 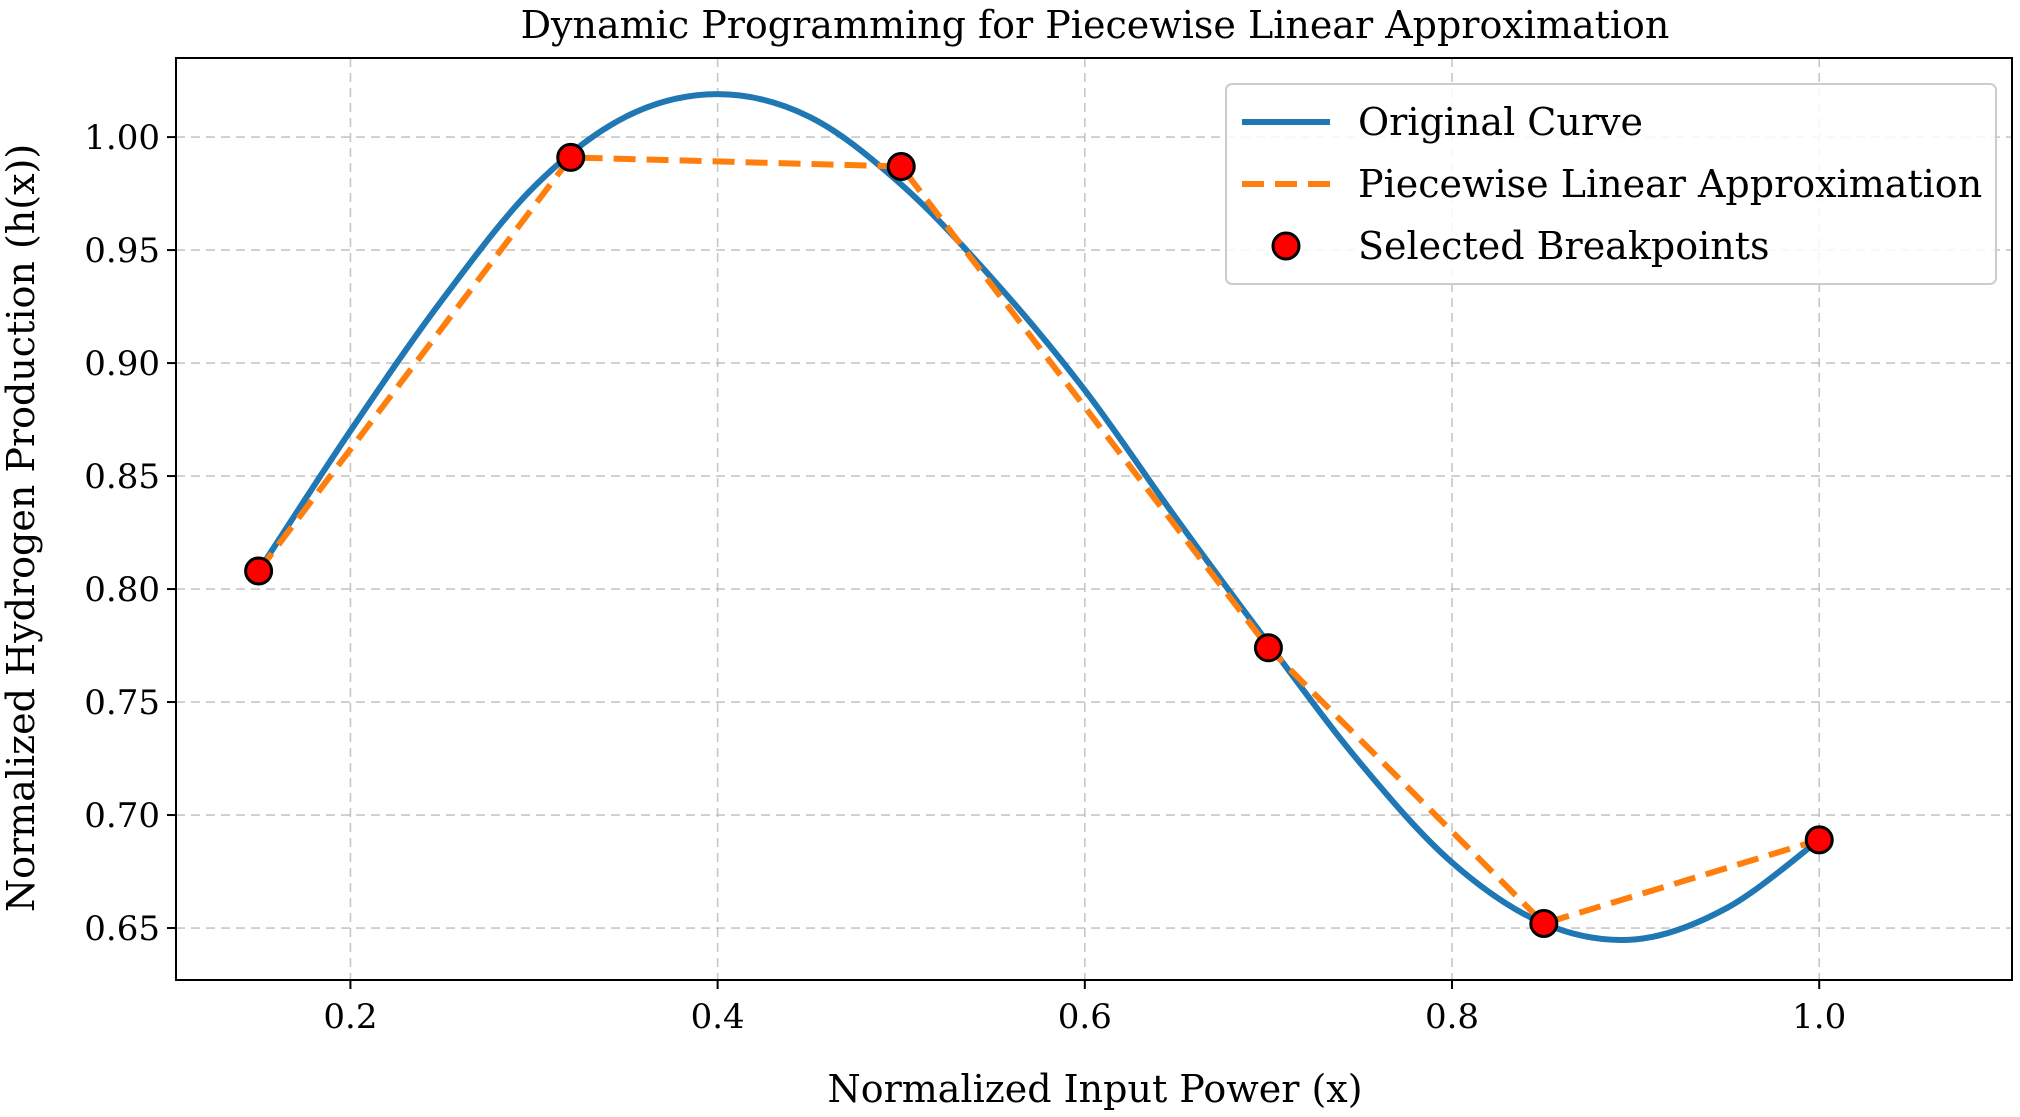 What do you see at coordinates (1500, 122) in the screenshot?
I see `legend-label: Original Curve` at bounding box center [1500, 122].